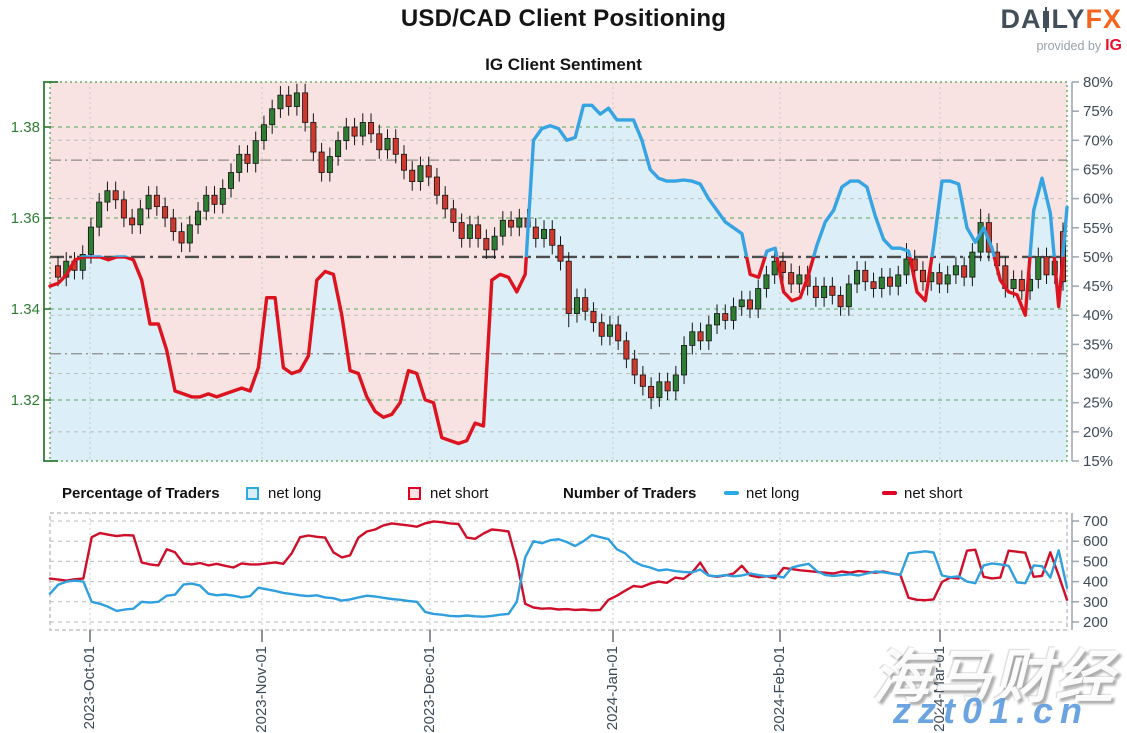 Image resolution: width=1127 pixels, height=733 pixels. What do you see at coordinates (1095, 622) in the screenshot?
I see `count-axis-label: 200` at bounding box center [1095, 622].